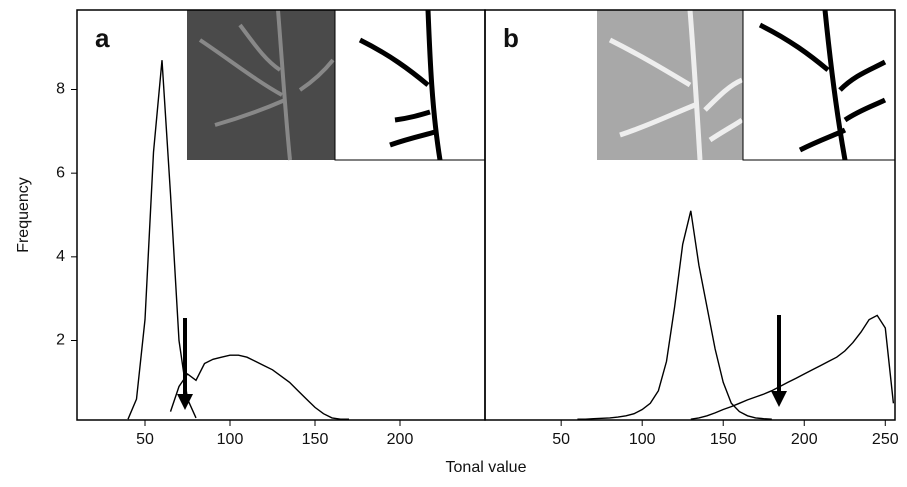 The image size is (907, 487). I want to click on panel-label: a, so click(102, 38).